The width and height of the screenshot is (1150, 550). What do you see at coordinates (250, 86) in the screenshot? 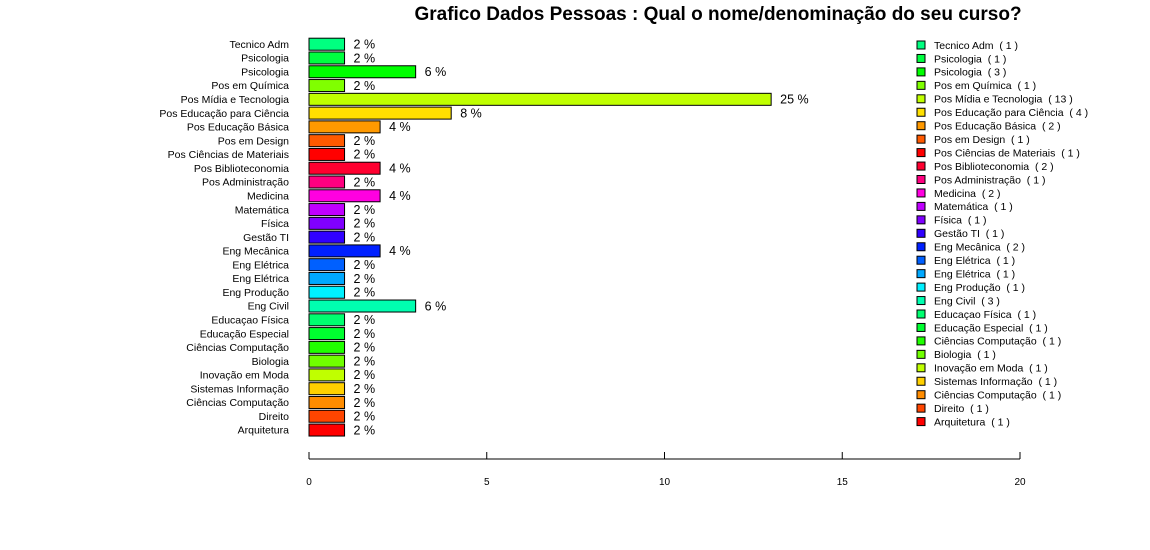
I see `category-label: Pos em Química` at bounding box center [250, 86].